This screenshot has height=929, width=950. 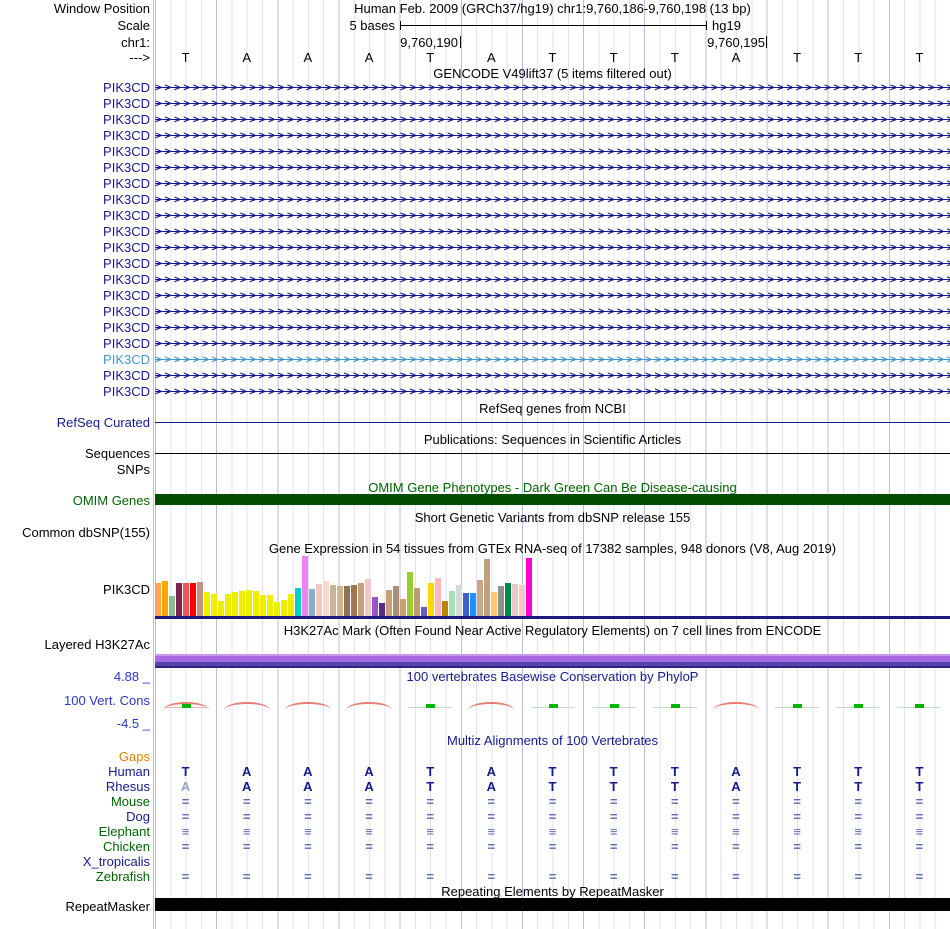 I want to click on omim-genes-label: OMIM Genes, so click(x=111, y=500).